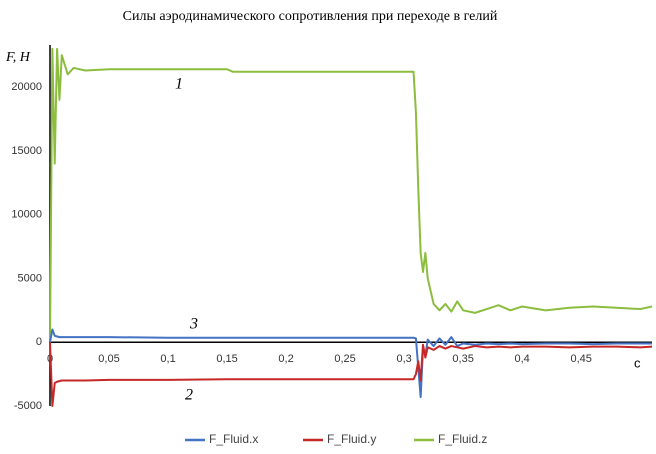 The image size is (656, 454). I want to click on x-tick-label: 0,15, so click(226, 359).